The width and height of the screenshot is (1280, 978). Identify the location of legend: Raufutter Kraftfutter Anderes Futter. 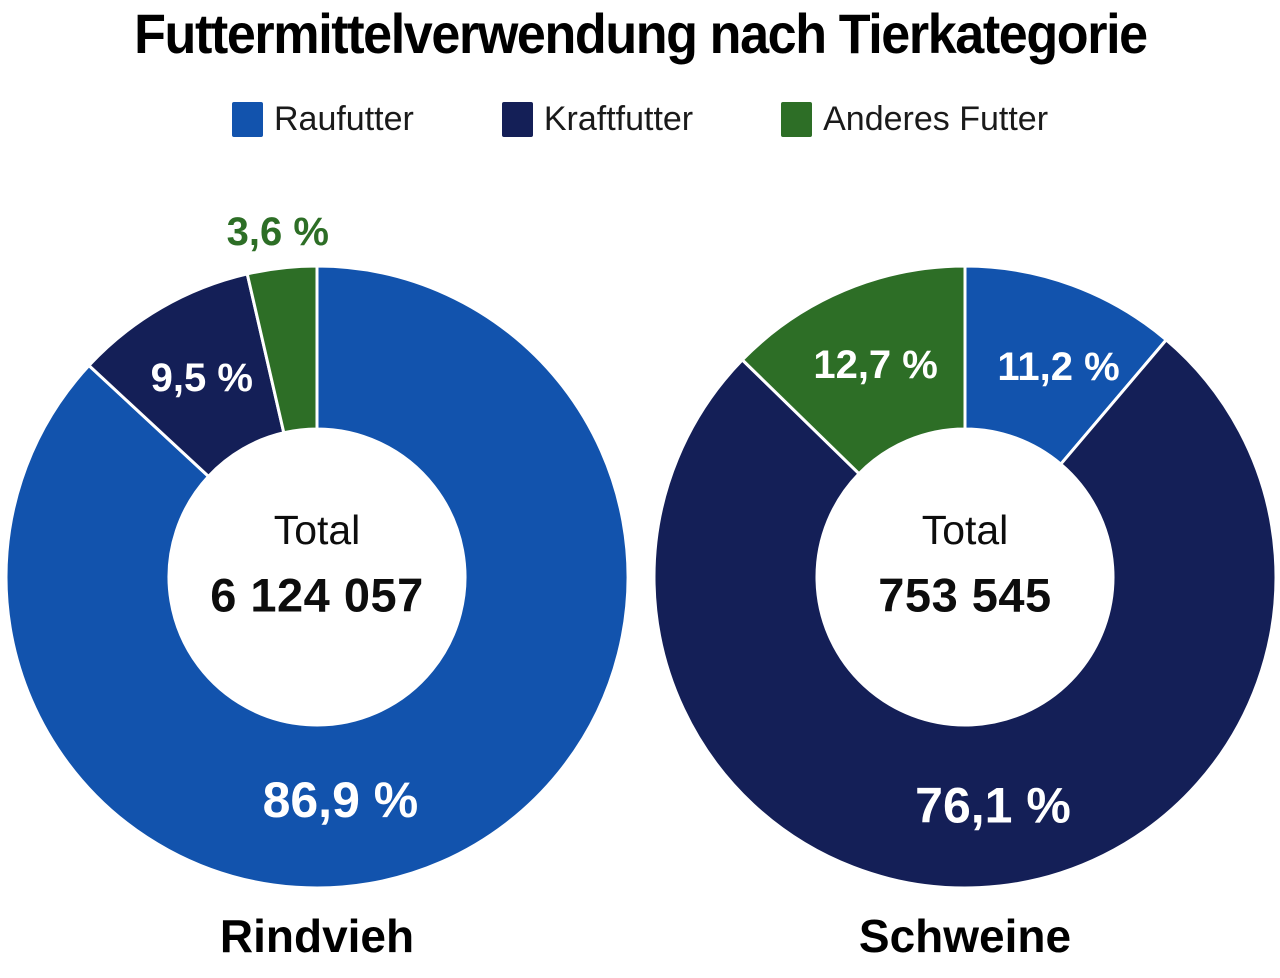
(640, 119).